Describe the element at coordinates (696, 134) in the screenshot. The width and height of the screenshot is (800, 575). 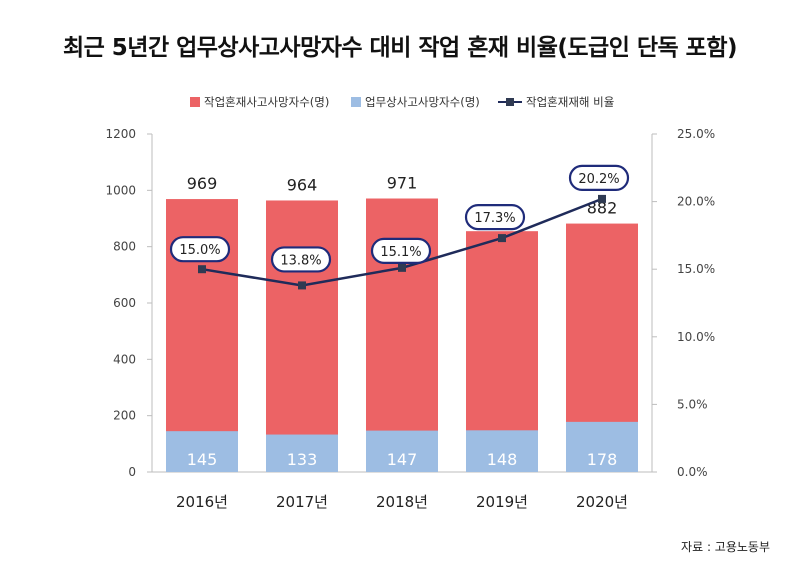
I see `right-tick-label: 25.0%` at that location.